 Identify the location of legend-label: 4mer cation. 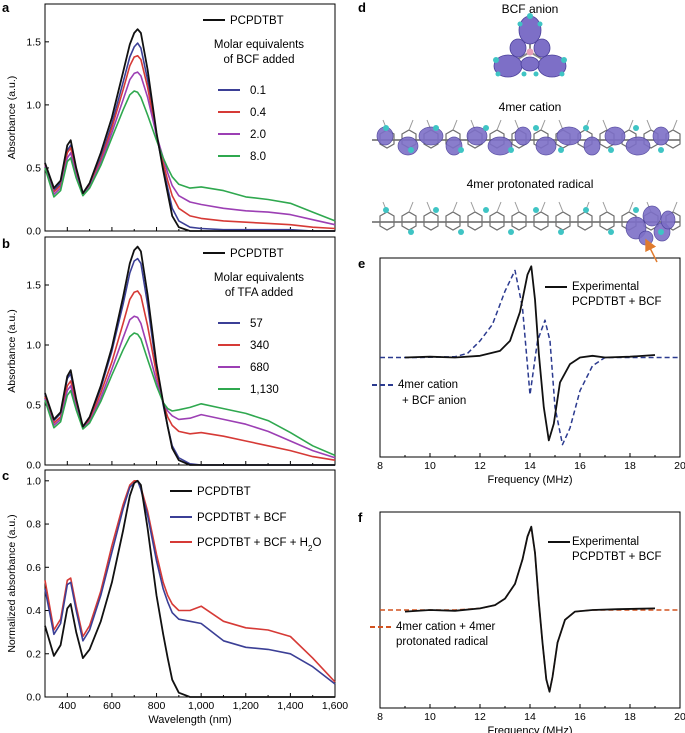
(428, 385).